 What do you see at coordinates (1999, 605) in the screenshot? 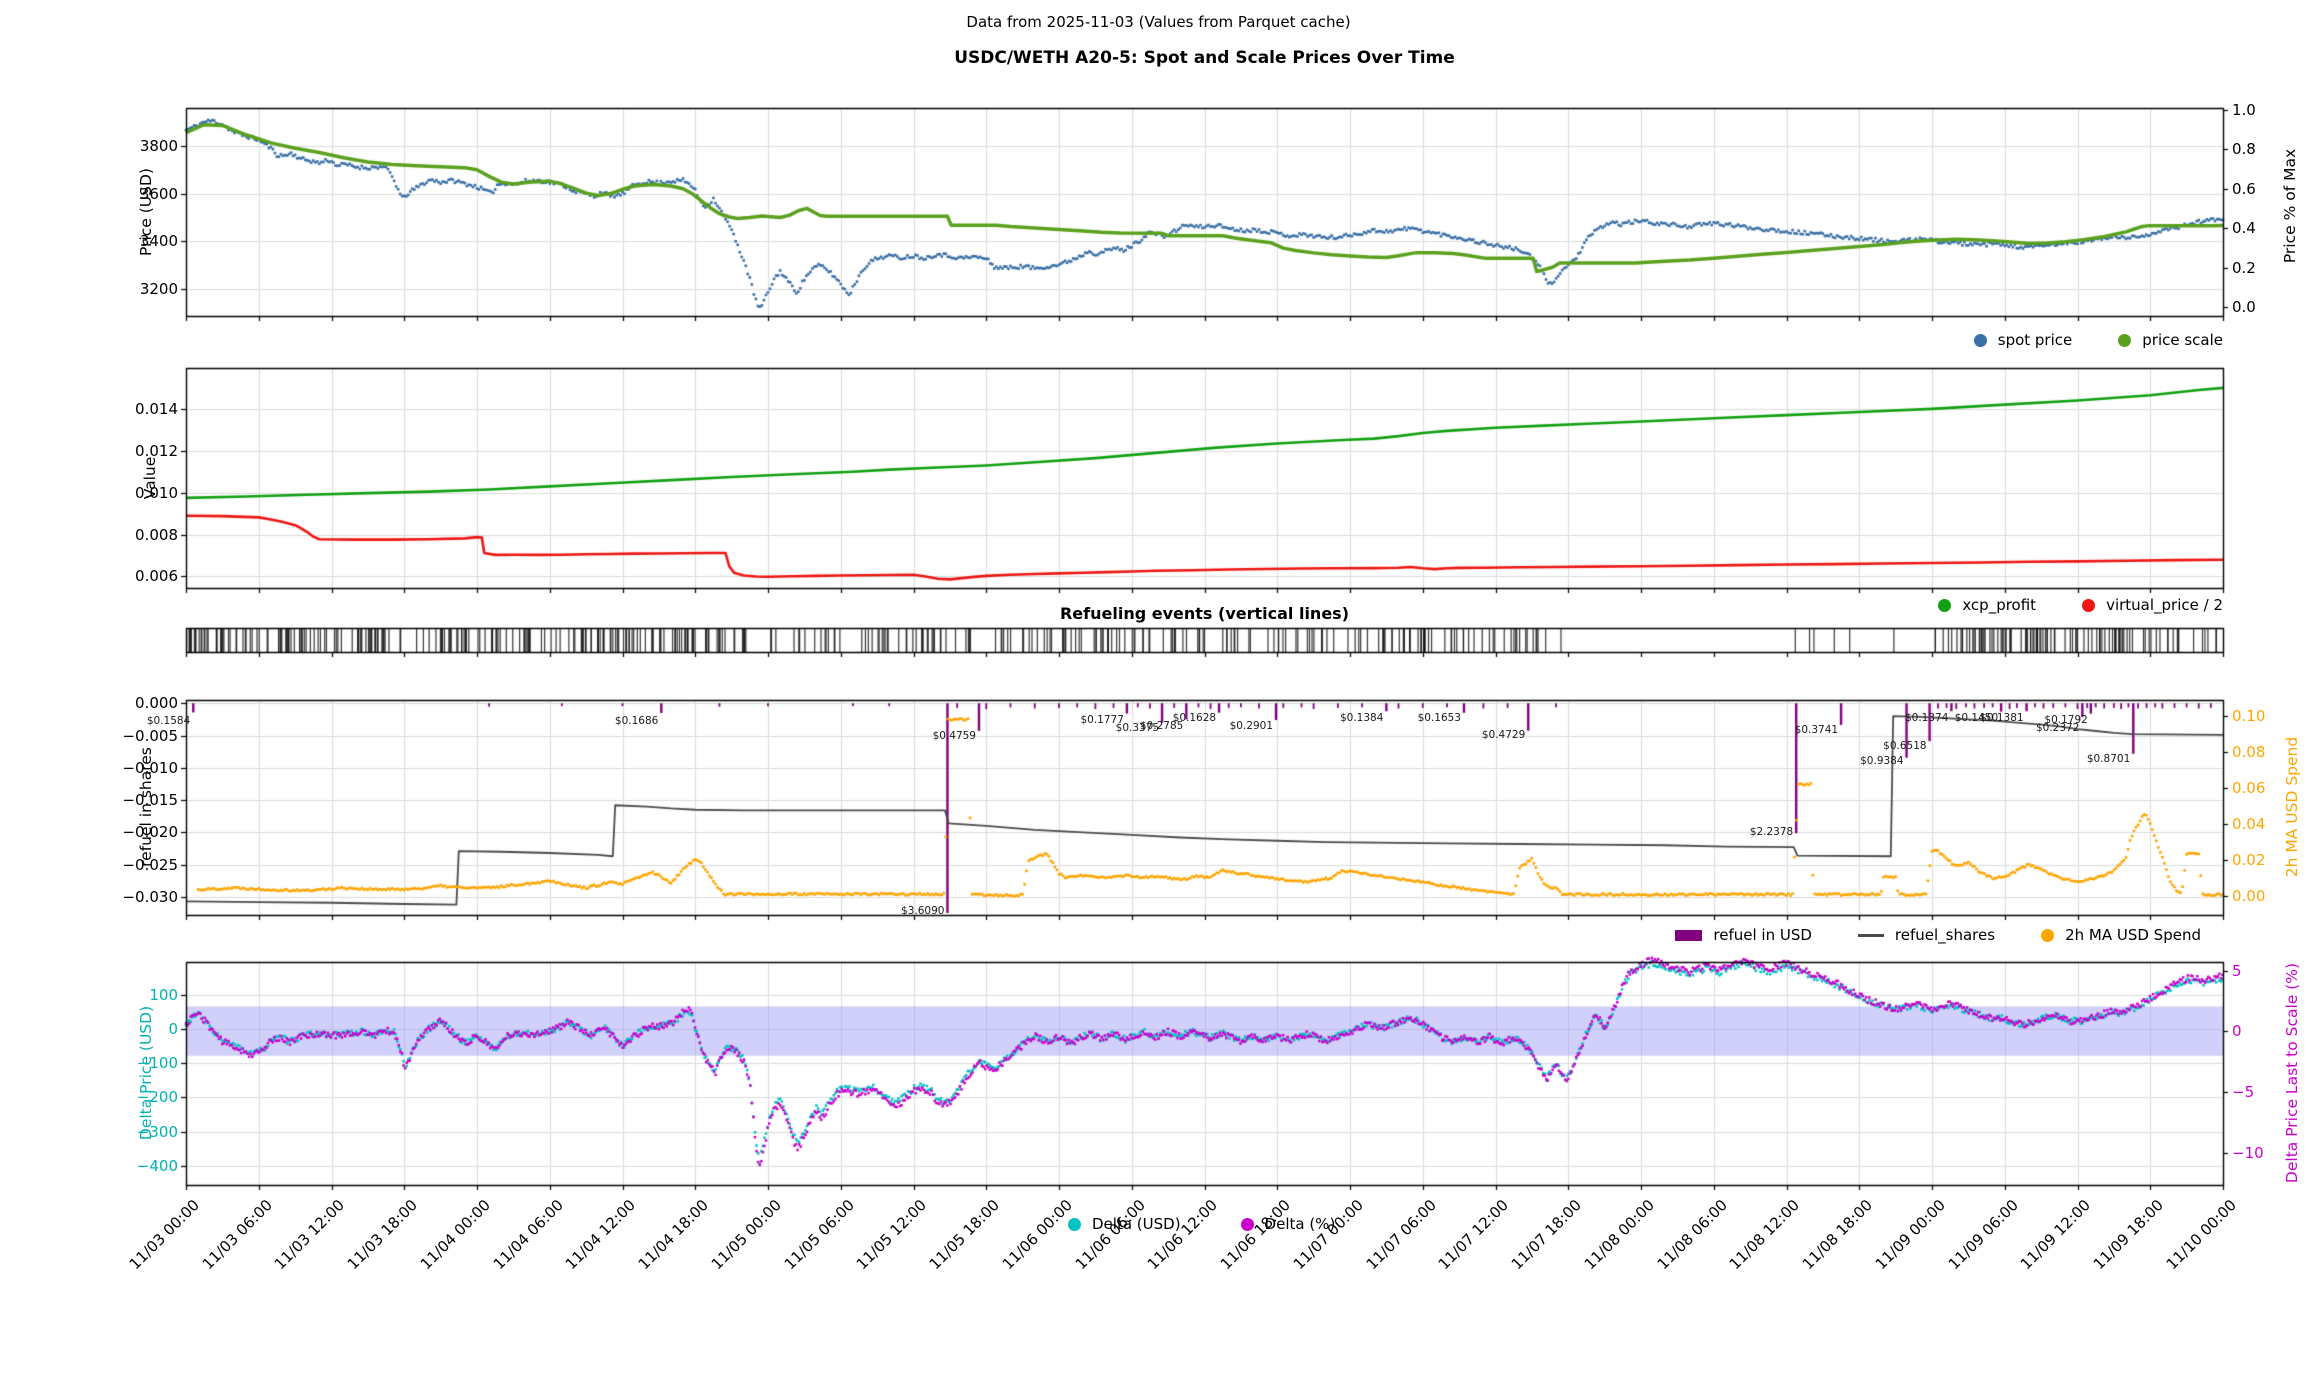
I see `legend-label: xcp_profit` at bounding box center [1999, 605].